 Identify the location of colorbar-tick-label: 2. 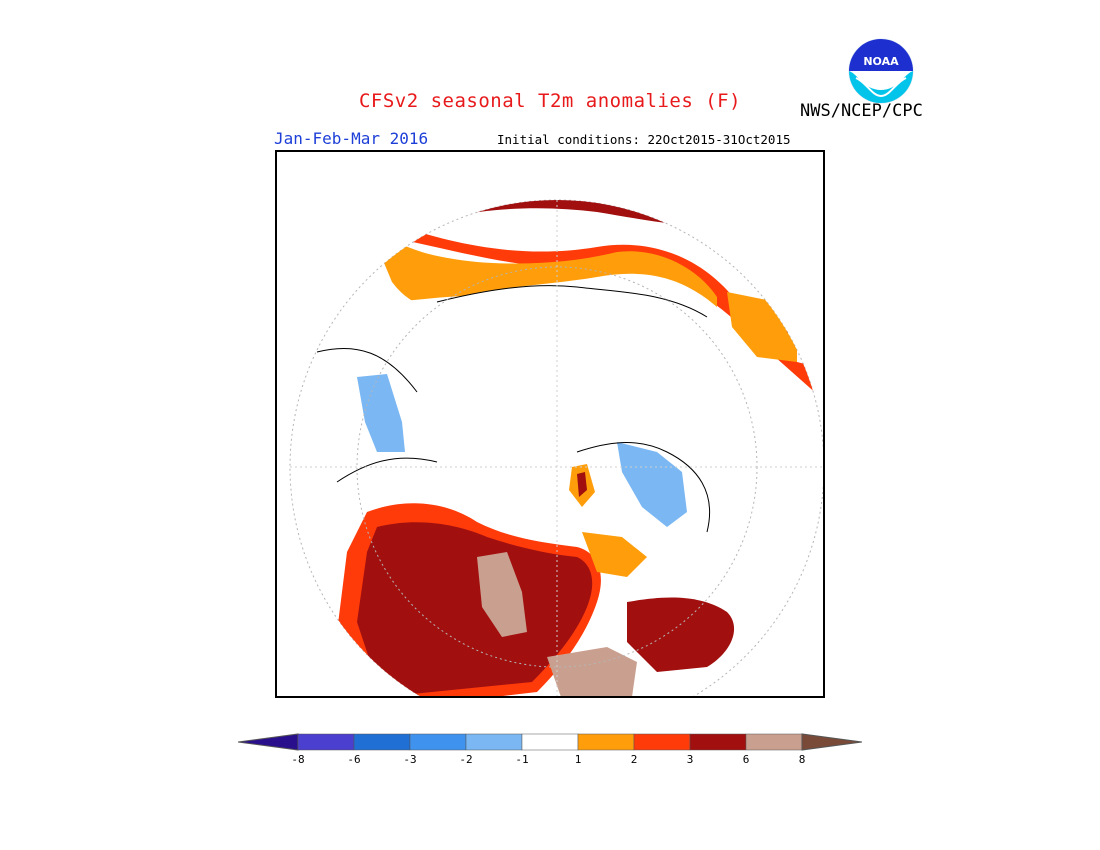
(634, 759).